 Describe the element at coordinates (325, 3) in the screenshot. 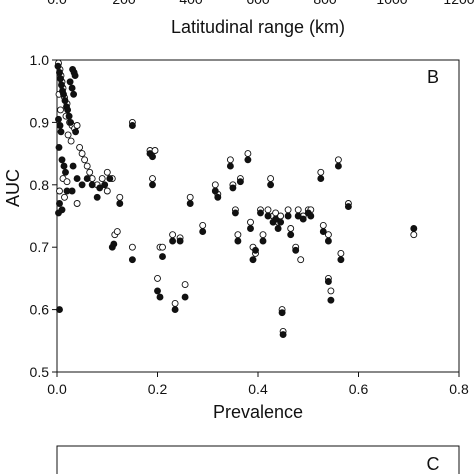

I see `top-tick-label: 800` at that location.